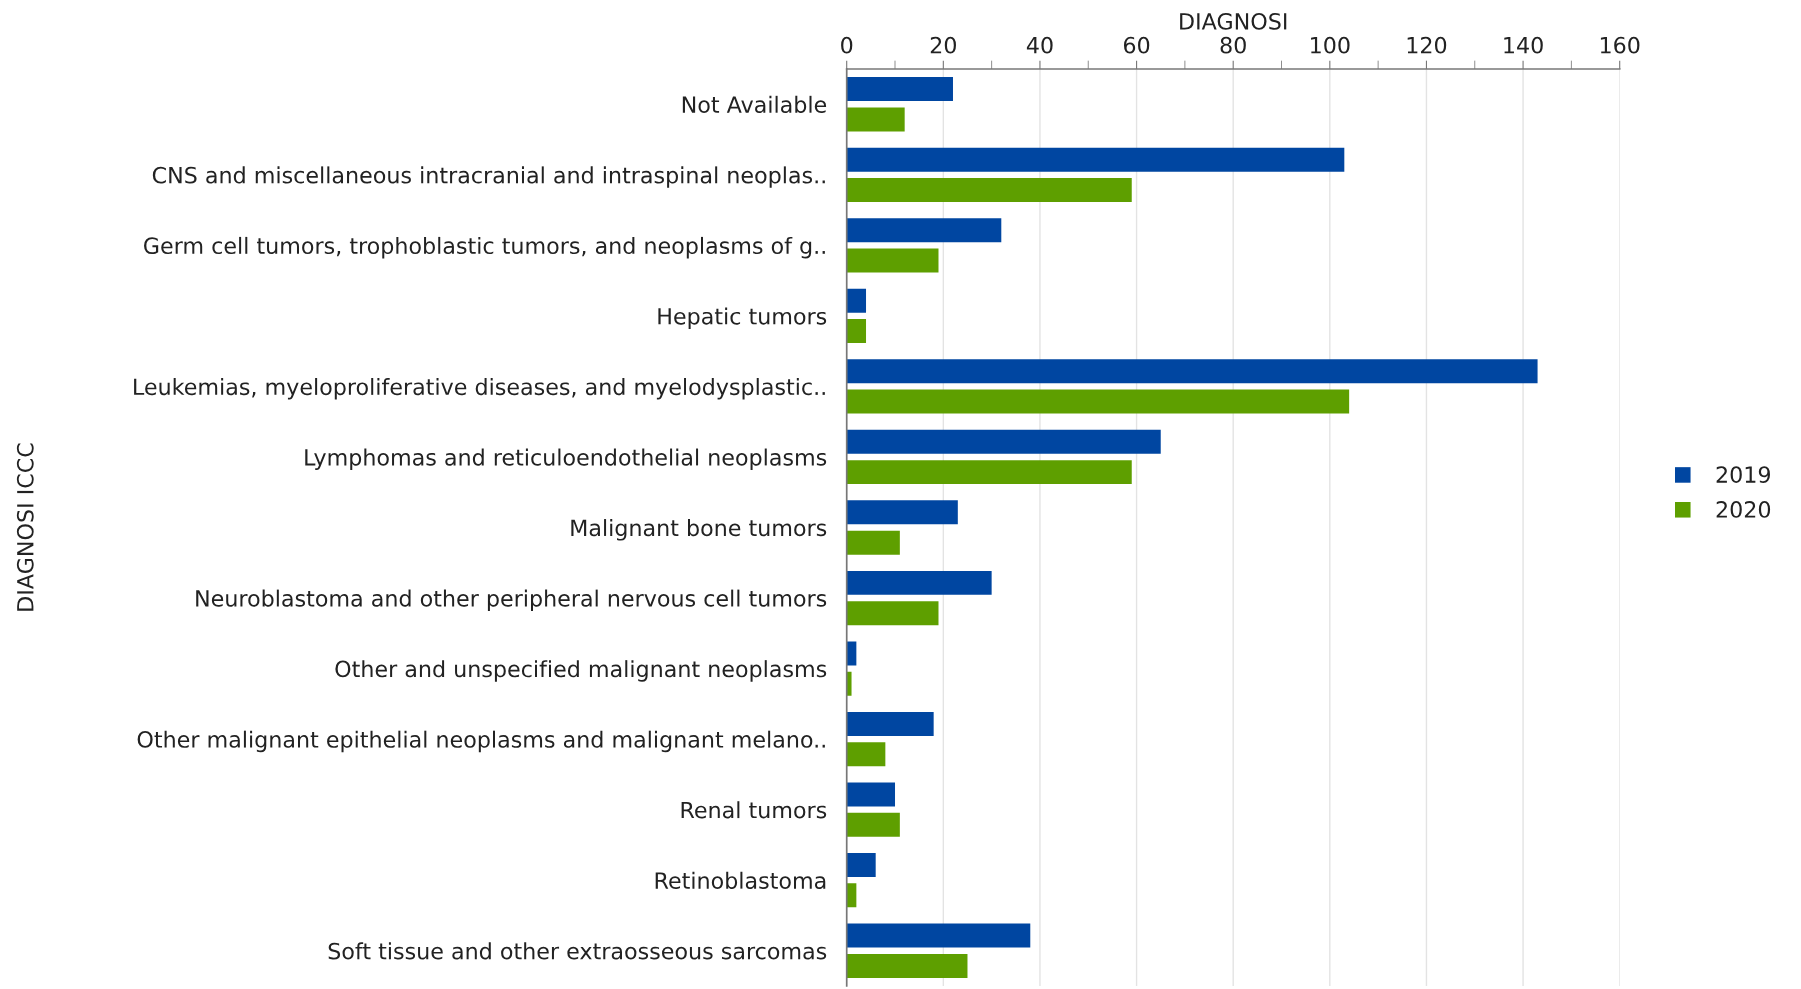 This screenshot has height=989, width=1801. What do you see at coordinates (1330, 45) in the screenshot?
I see `x-tick-label: 100` at bounding box center [1330, 45].